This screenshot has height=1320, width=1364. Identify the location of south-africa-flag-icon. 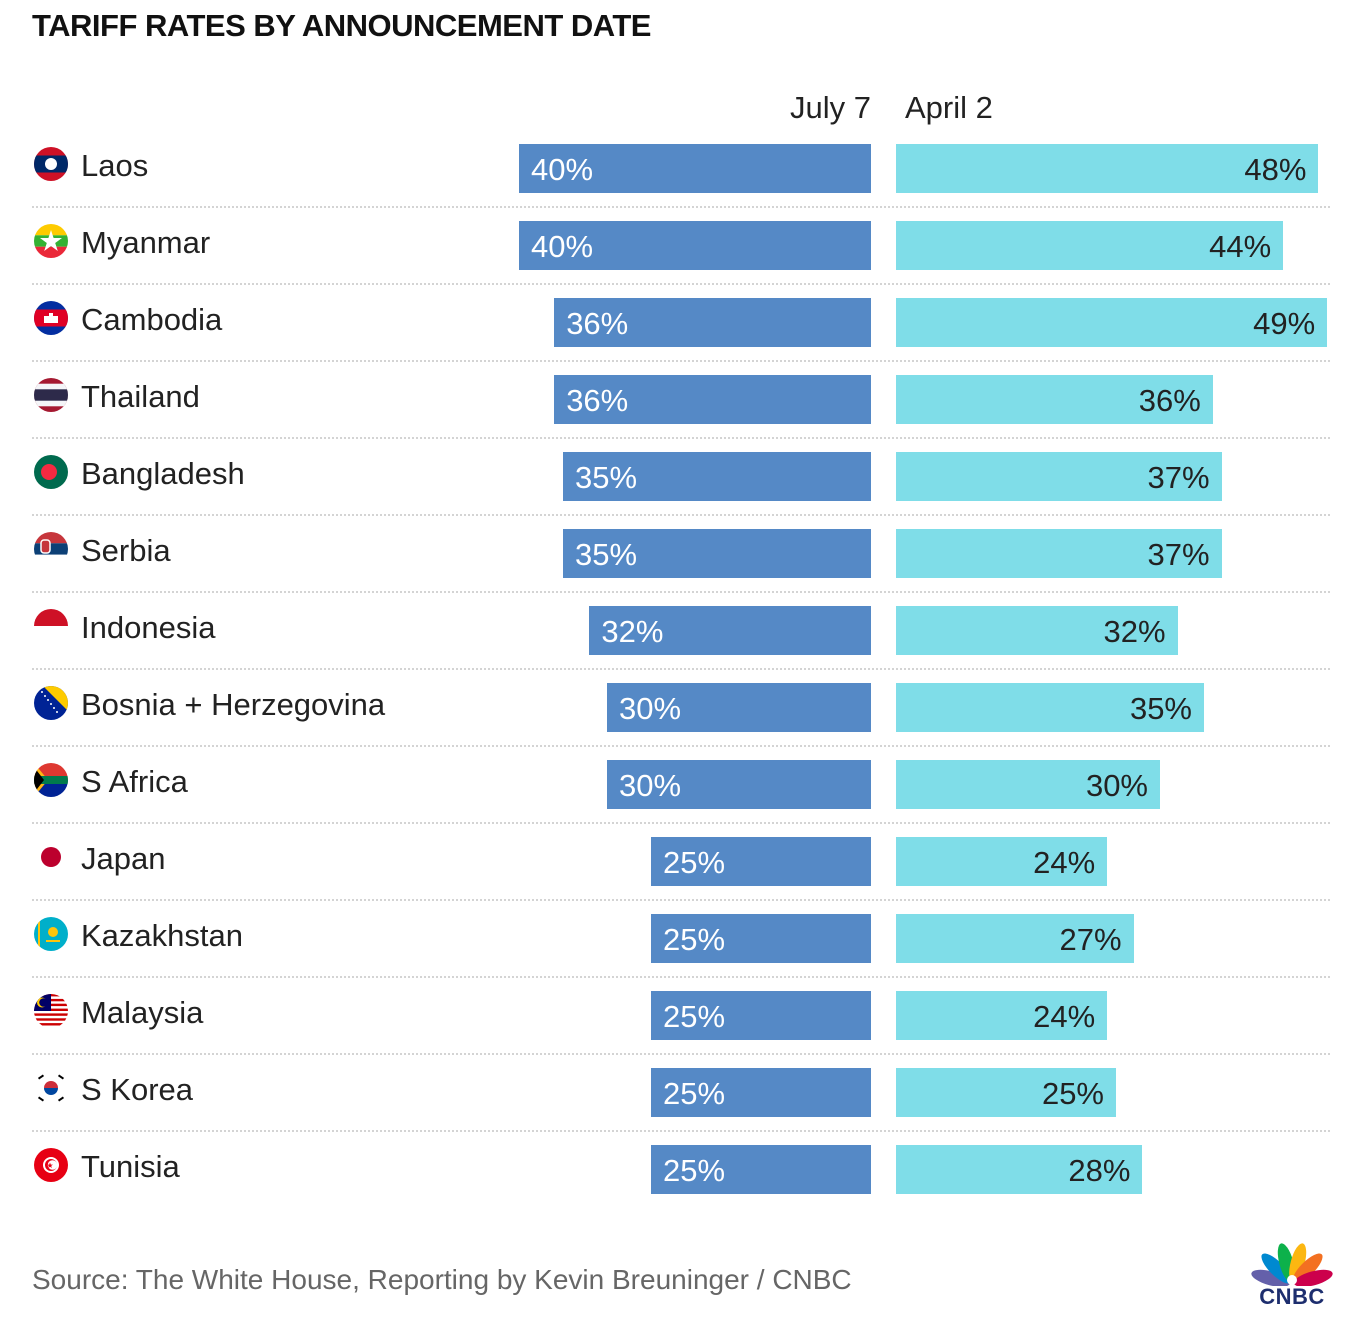
(51, 780).